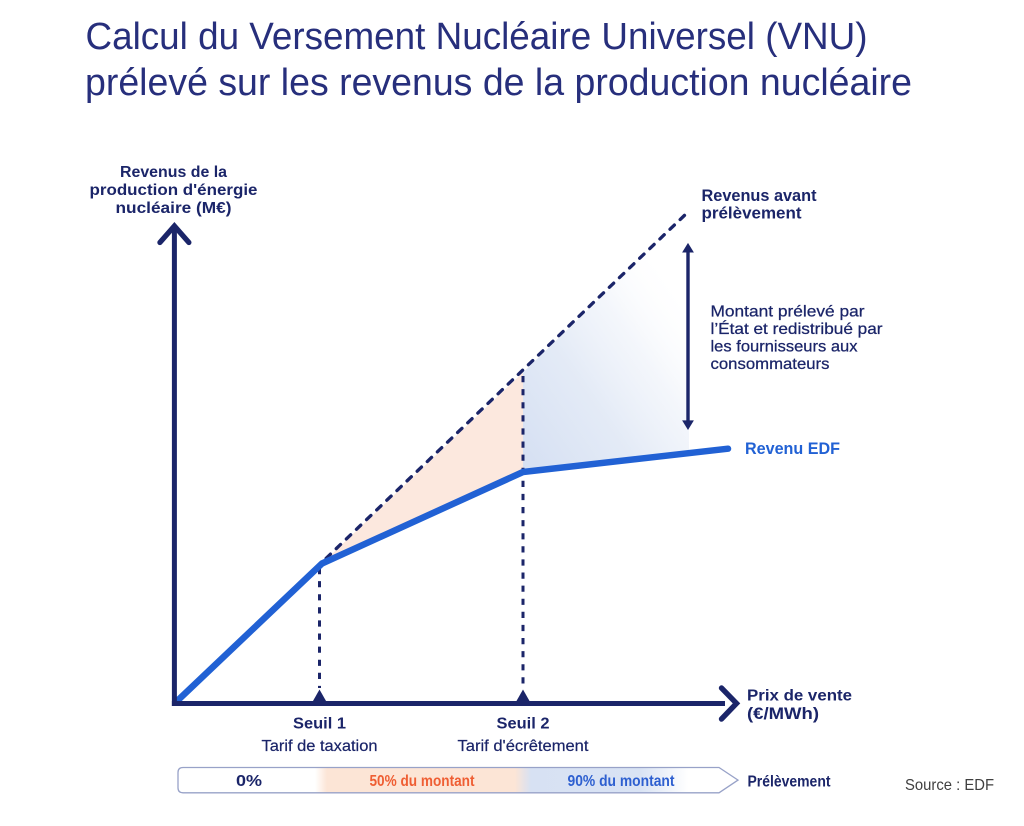 Image resolution: width=1024 pixels, height=826 pixels. I want to click on svg-text: Seuil 1, so click(319, 724).